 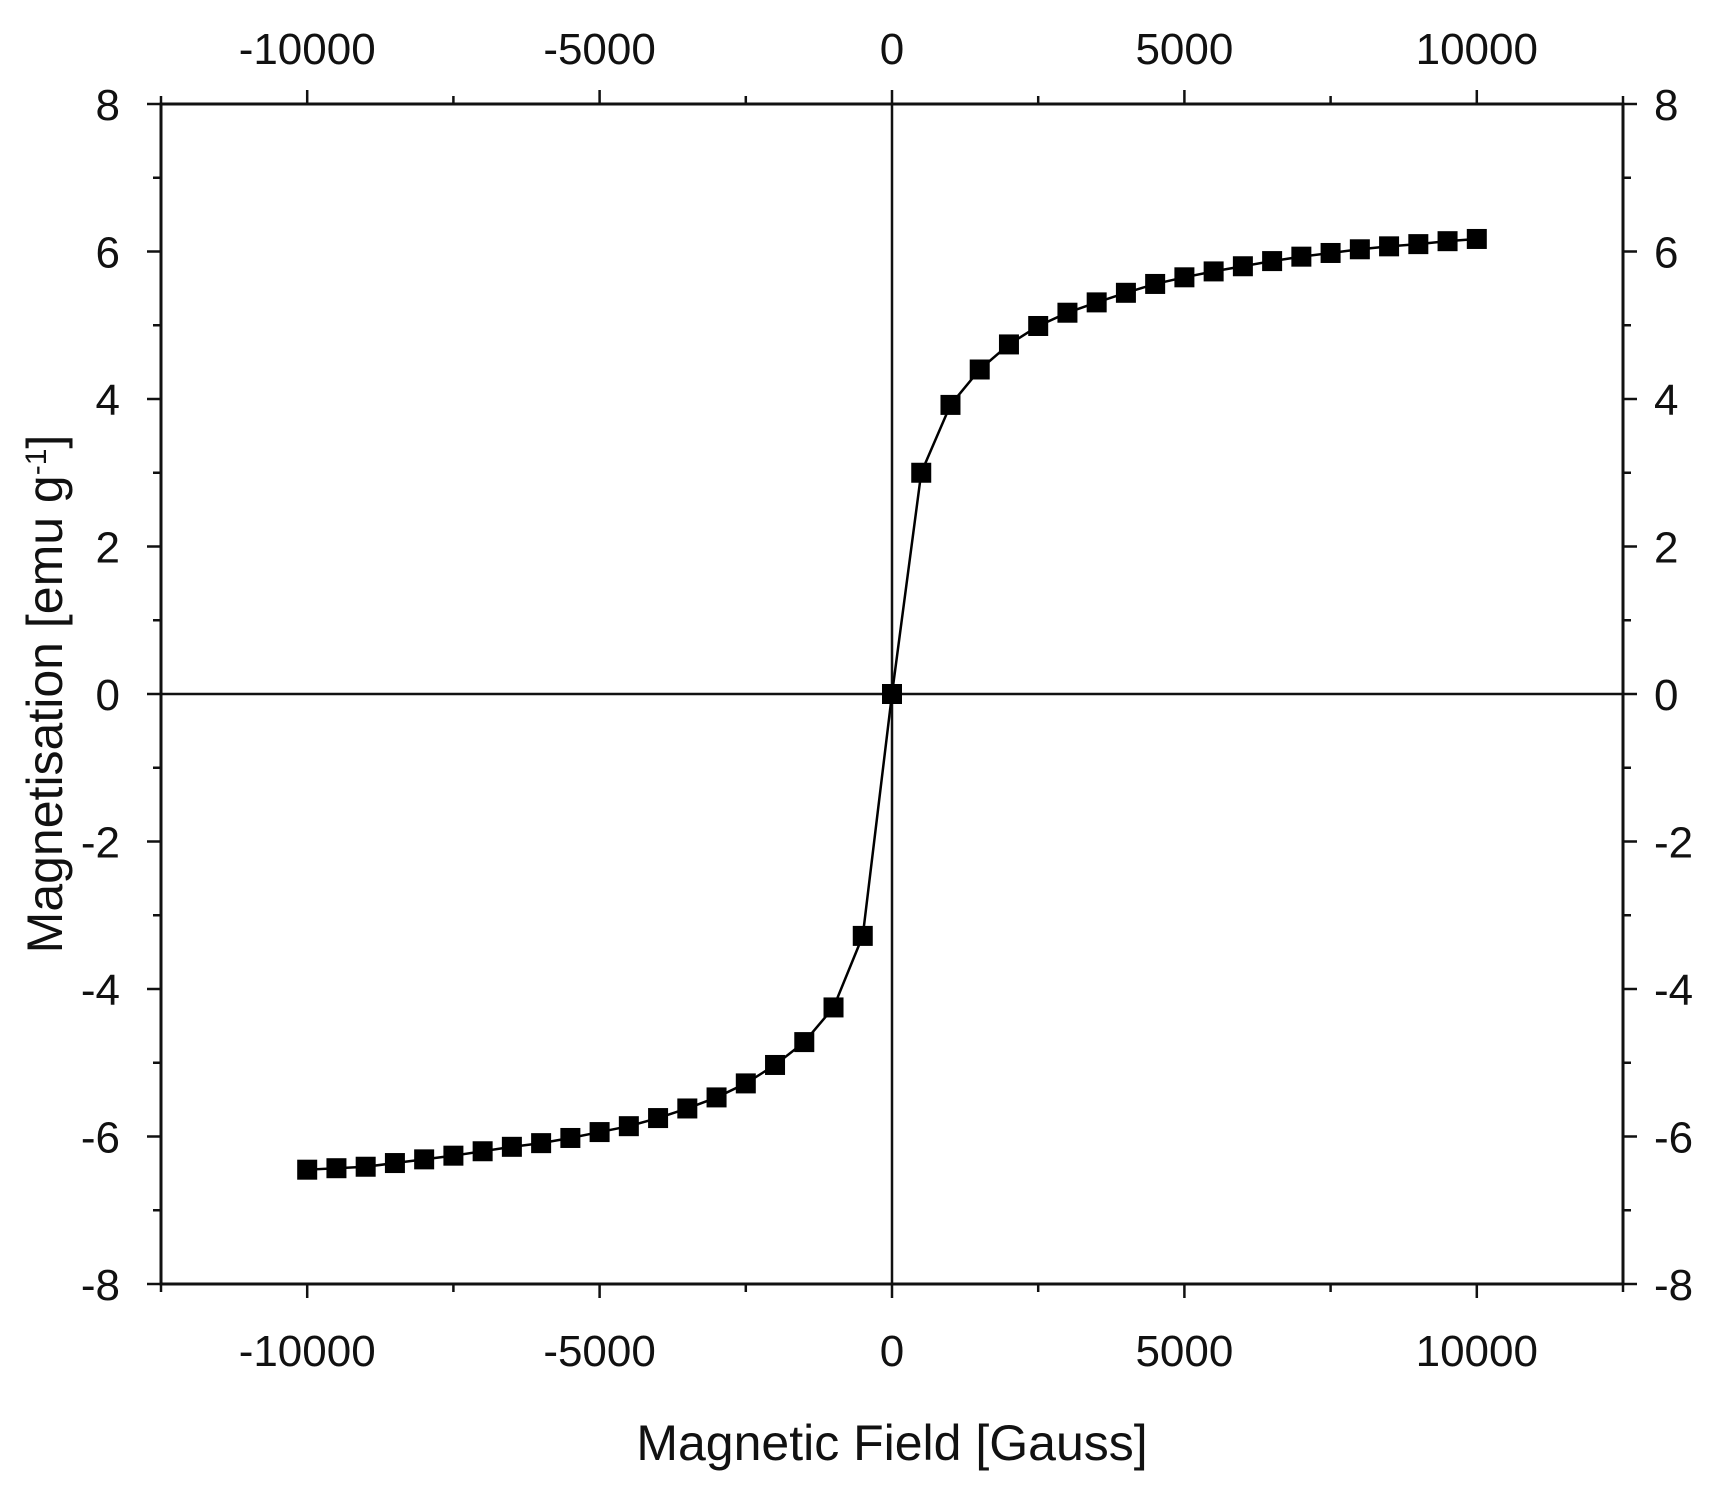 I want to click on y-tick-label-left: -4, so click(x=100, y=990).